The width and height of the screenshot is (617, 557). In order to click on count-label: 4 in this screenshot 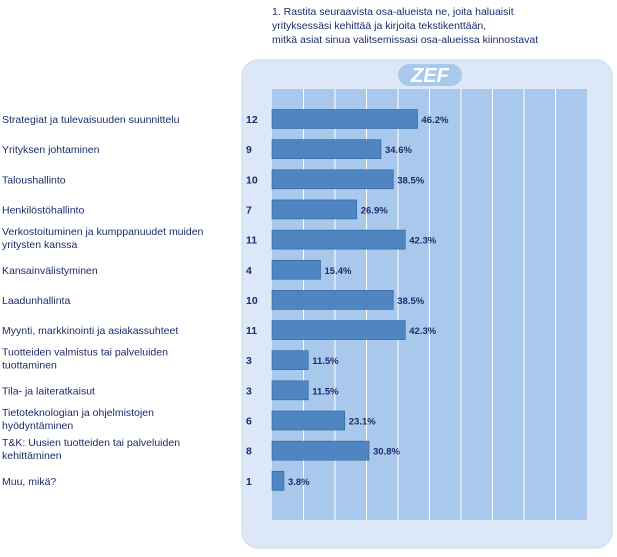, I will do `click(249, 271)`.